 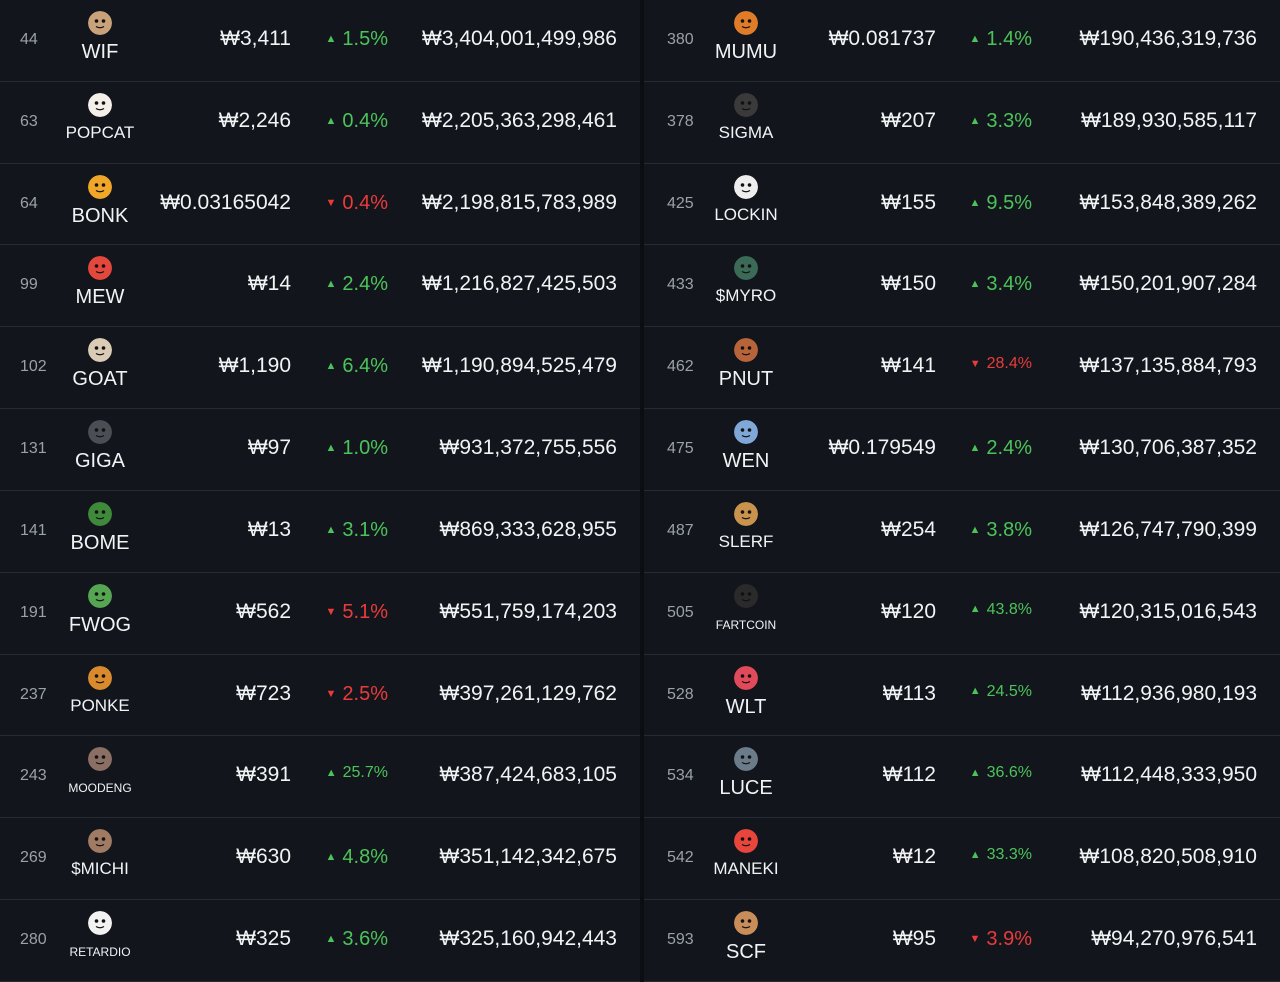 I want to click on market-cap: ₩120,315,016,543, so click(x=1168, y=611).